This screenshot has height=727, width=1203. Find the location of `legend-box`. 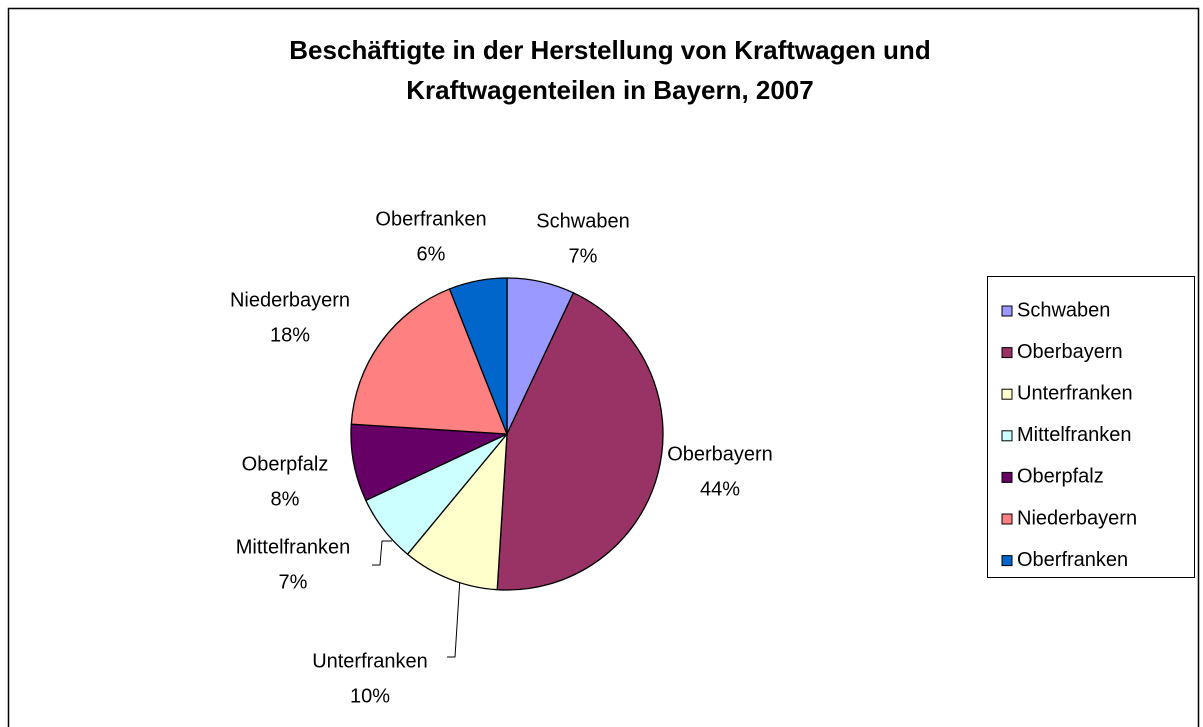

legend-box is located at coordinates (1091, 427).